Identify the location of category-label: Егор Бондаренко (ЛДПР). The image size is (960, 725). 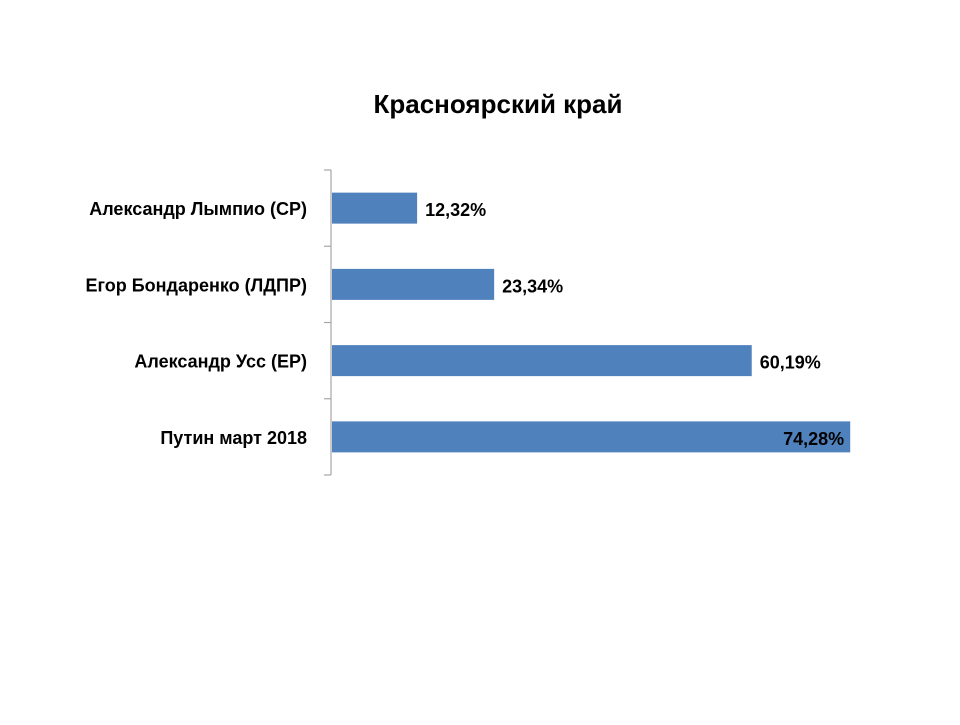
(196, 285).